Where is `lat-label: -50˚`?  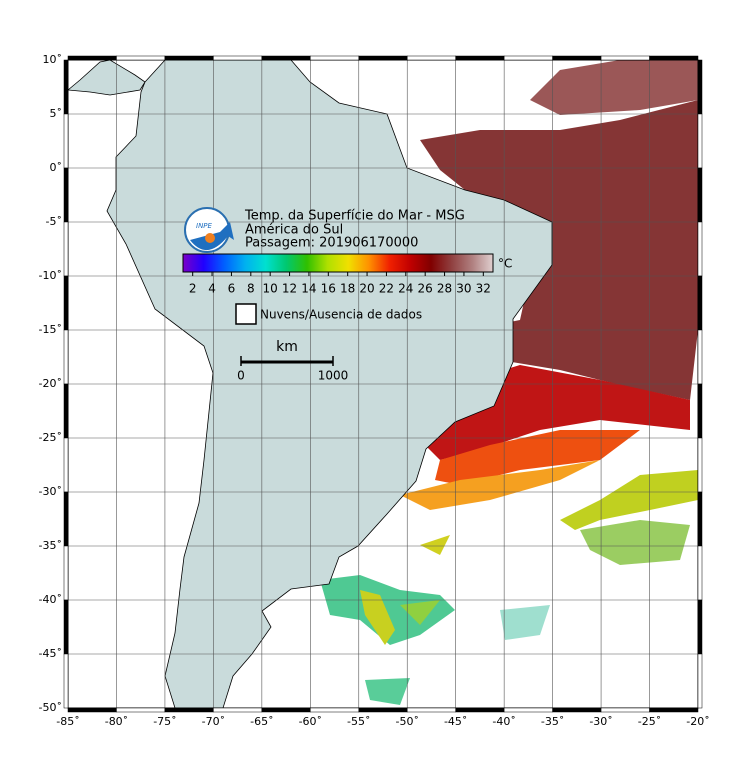 lat-label: -50˚ is located at coordinates (50, 707).